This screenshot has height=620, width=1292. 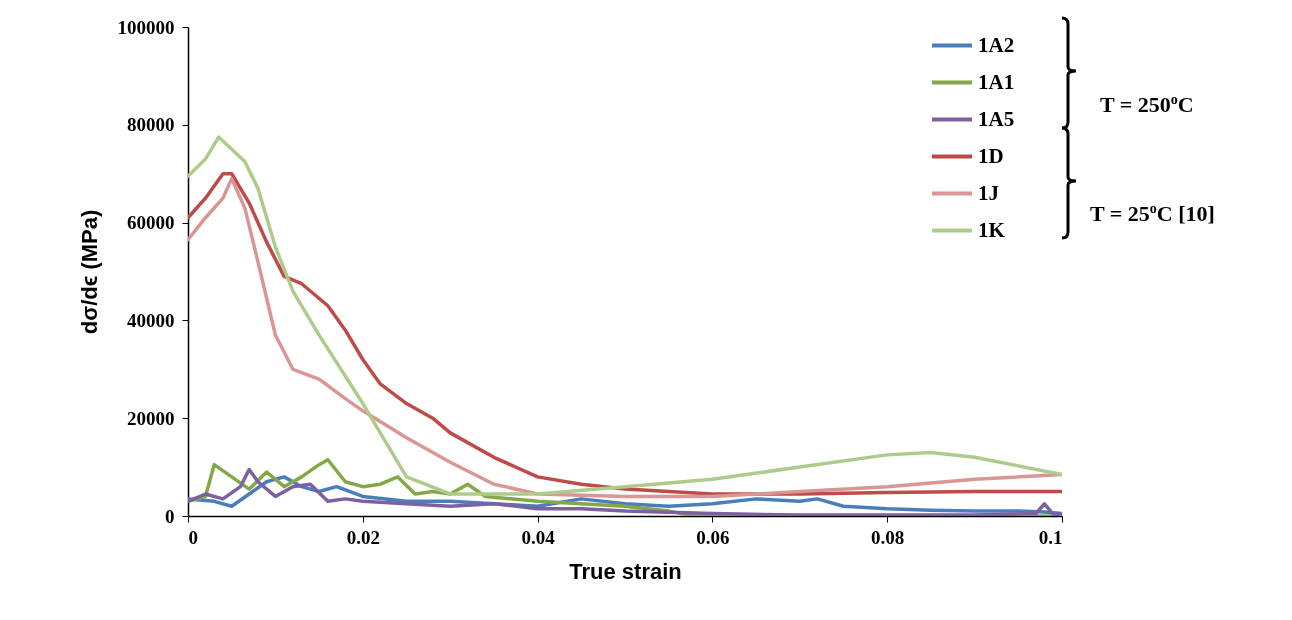 What do you see at coordinates (988, 192) in the screenshot?
I see `legend-label: 1J` at bounding box center [988, 192].